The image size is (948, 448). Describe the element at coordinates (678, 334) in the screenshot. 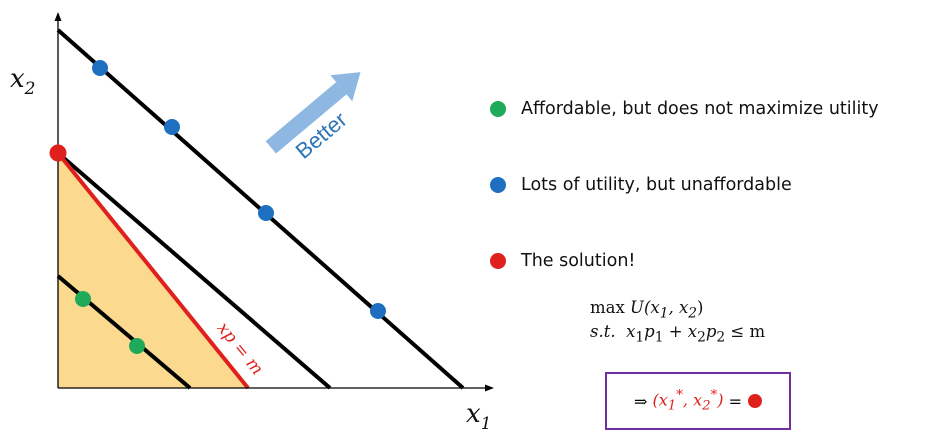

I see `constraint-formula: s.t. x1p1 + x2p2 ≤ m` at that location.